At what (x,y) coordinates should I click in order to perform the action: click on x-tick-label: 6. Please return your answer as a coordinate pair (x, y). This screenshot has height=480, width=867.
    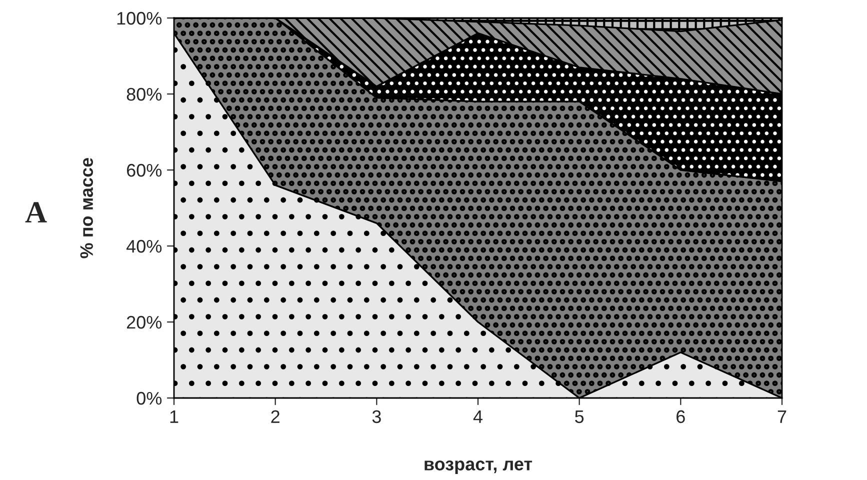
    Looking at the image, I should click on (680, 417).